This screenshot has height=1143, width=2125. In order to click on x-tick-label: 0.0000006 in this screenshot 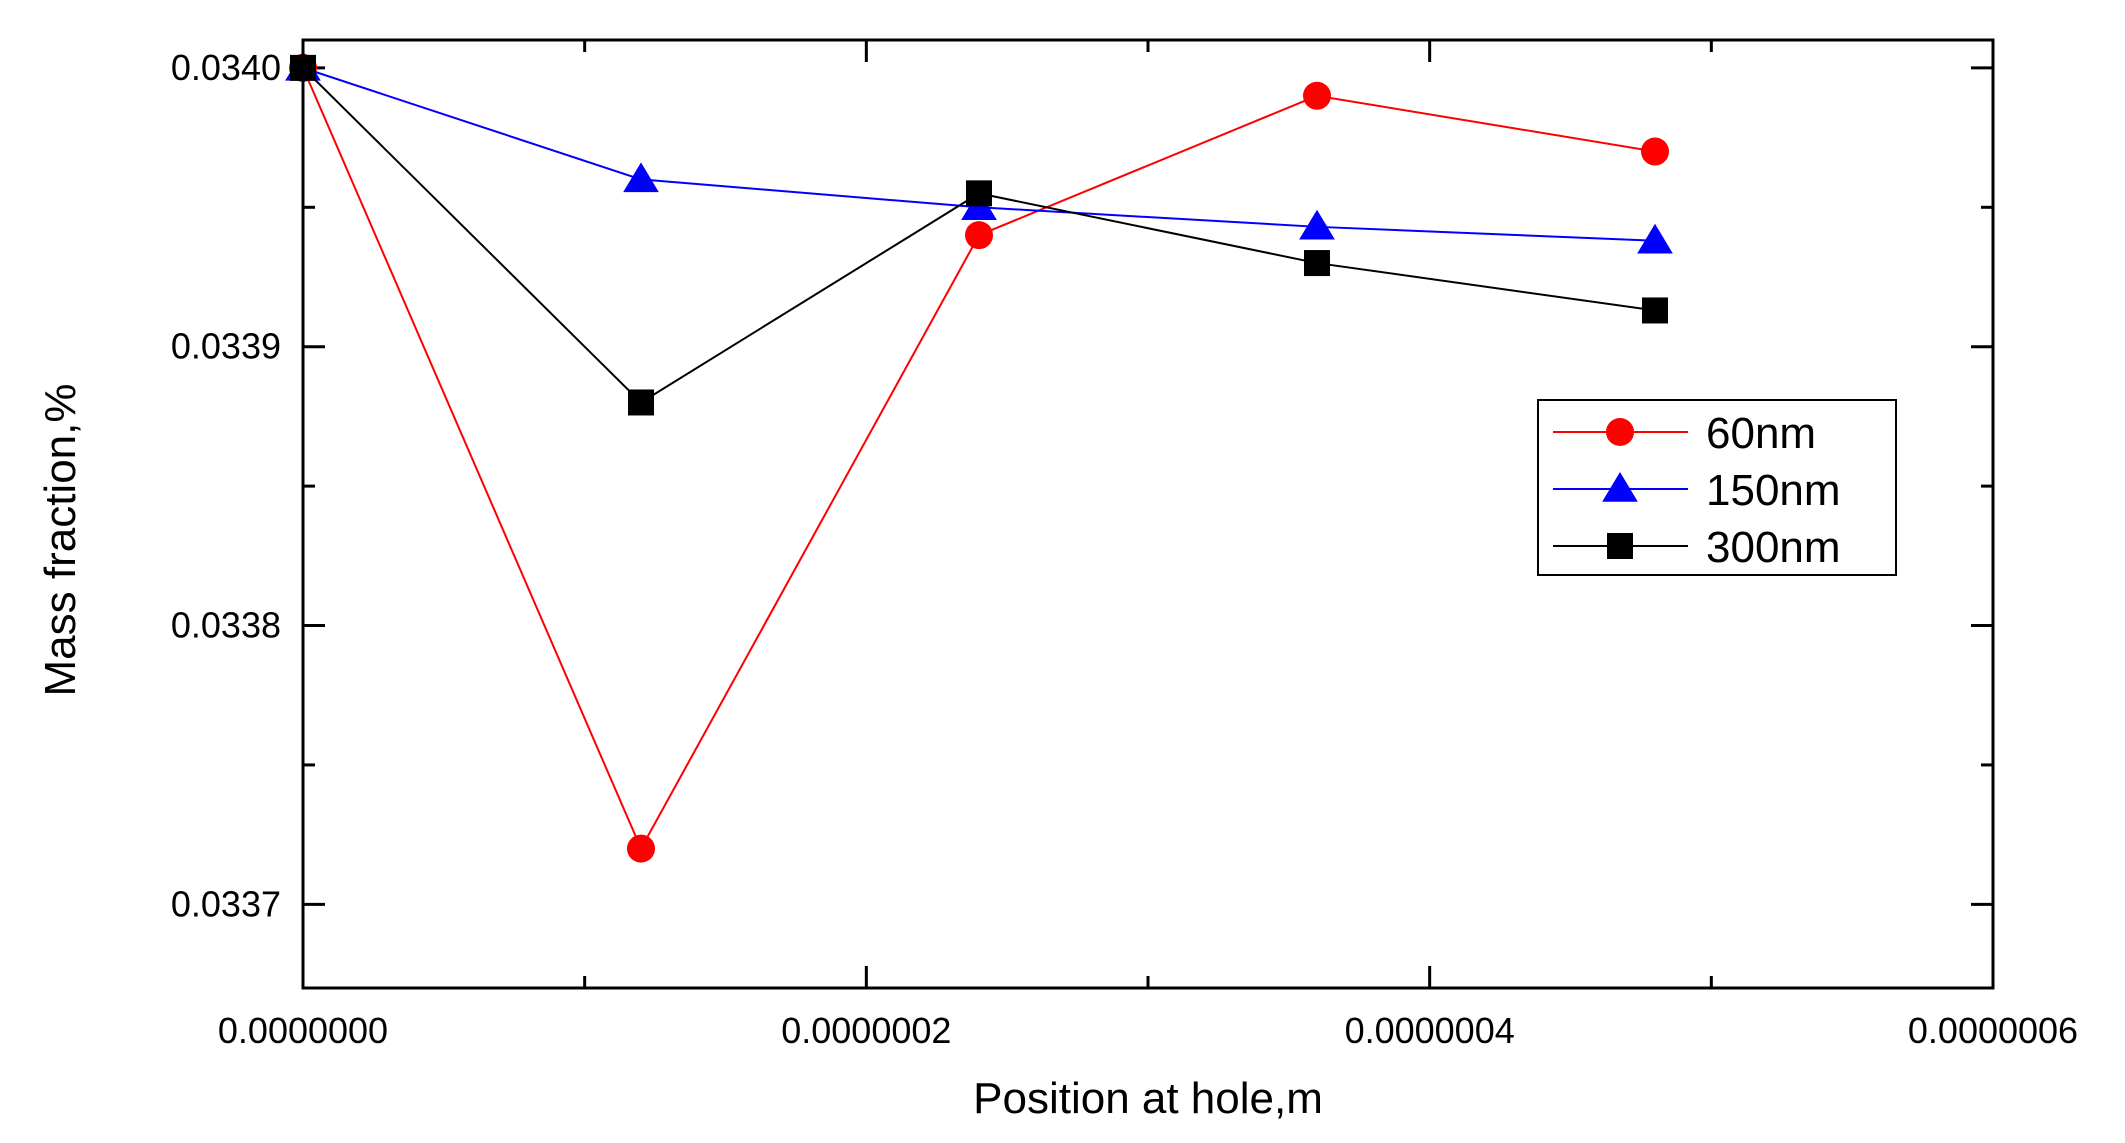, I will do `click(1993, 1030)`.